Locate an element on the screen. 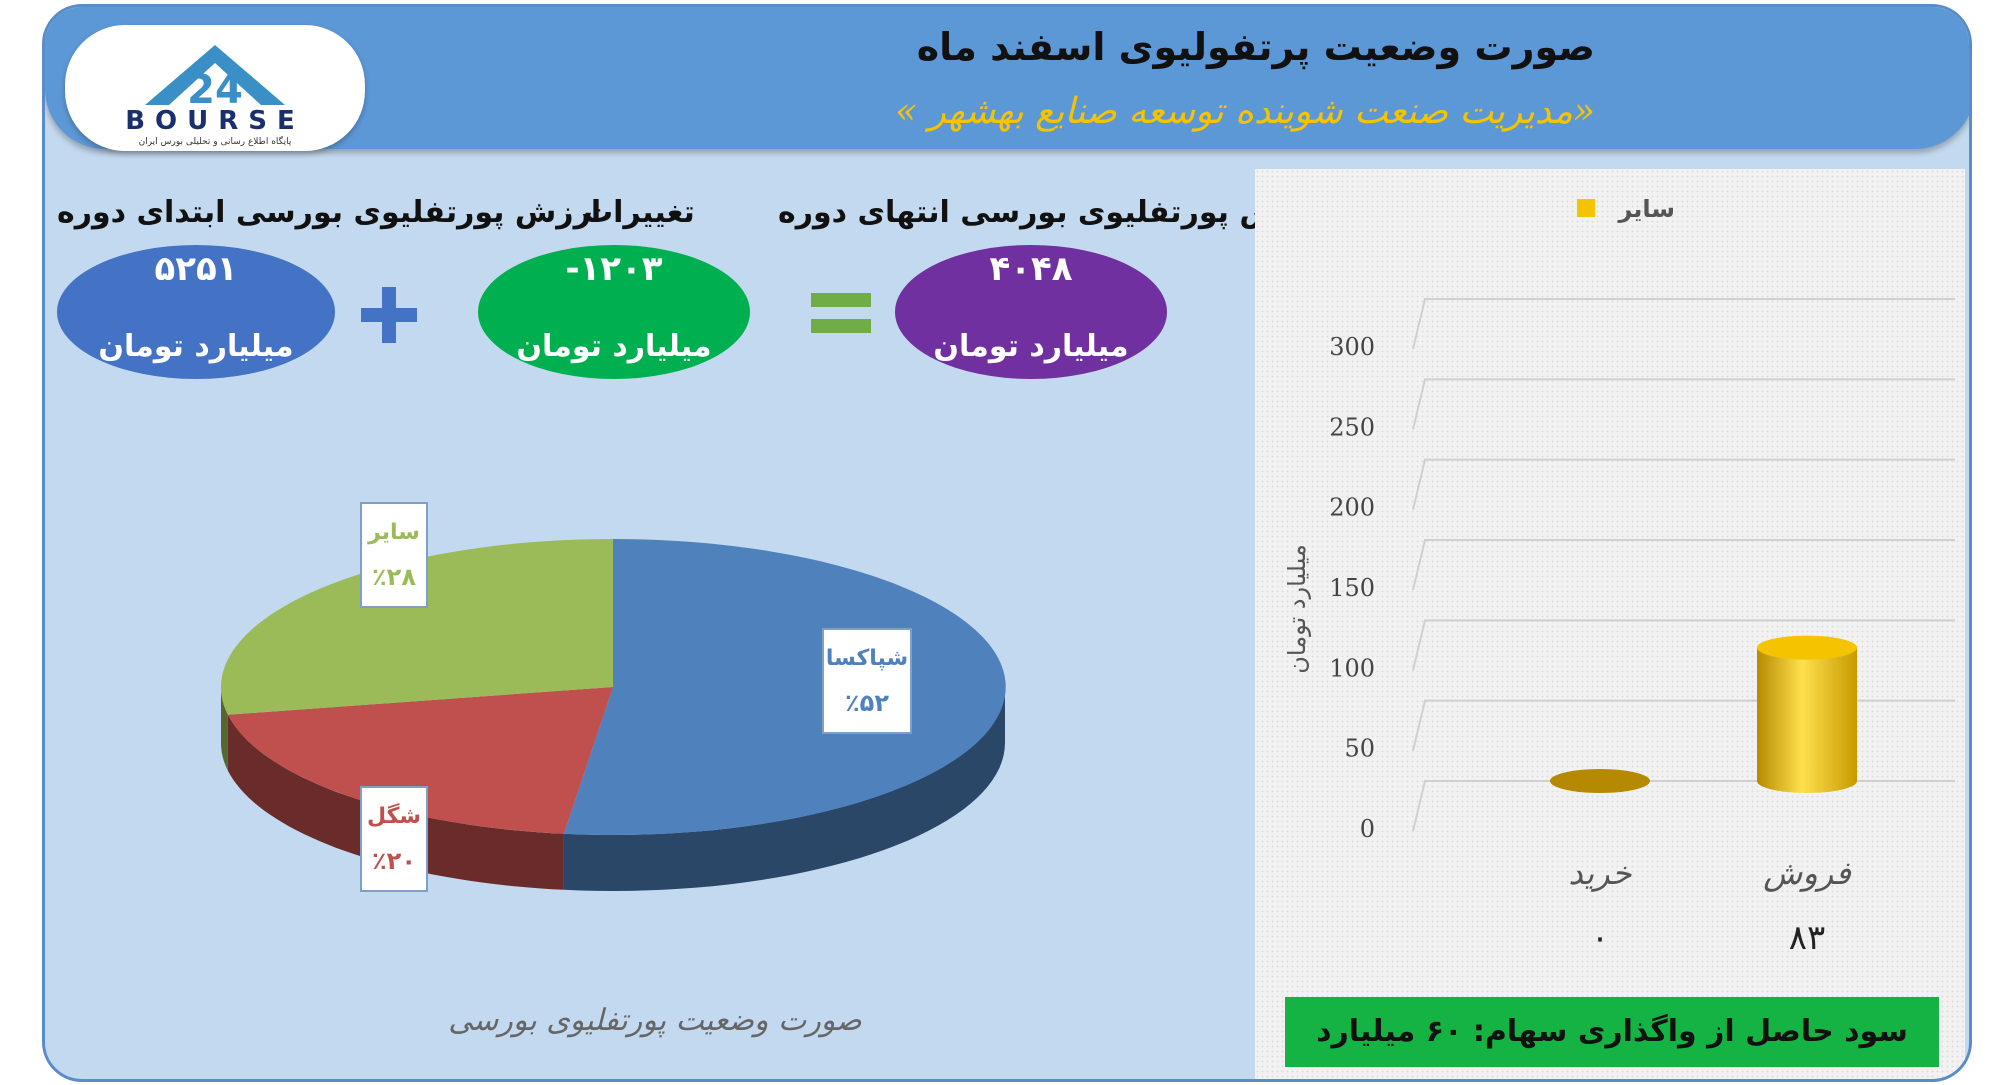  change-label: تغییرات is located at coordinates (639, 212).